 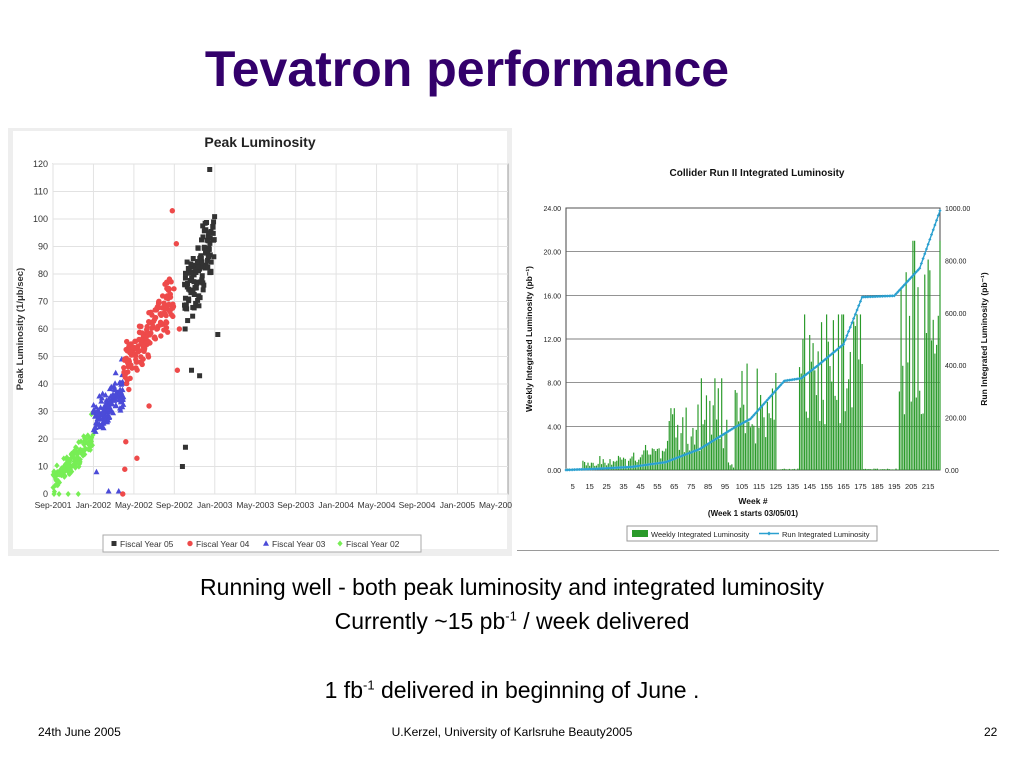 I want to click on x-tick-label: May-2004, so click(x=377, y=505).